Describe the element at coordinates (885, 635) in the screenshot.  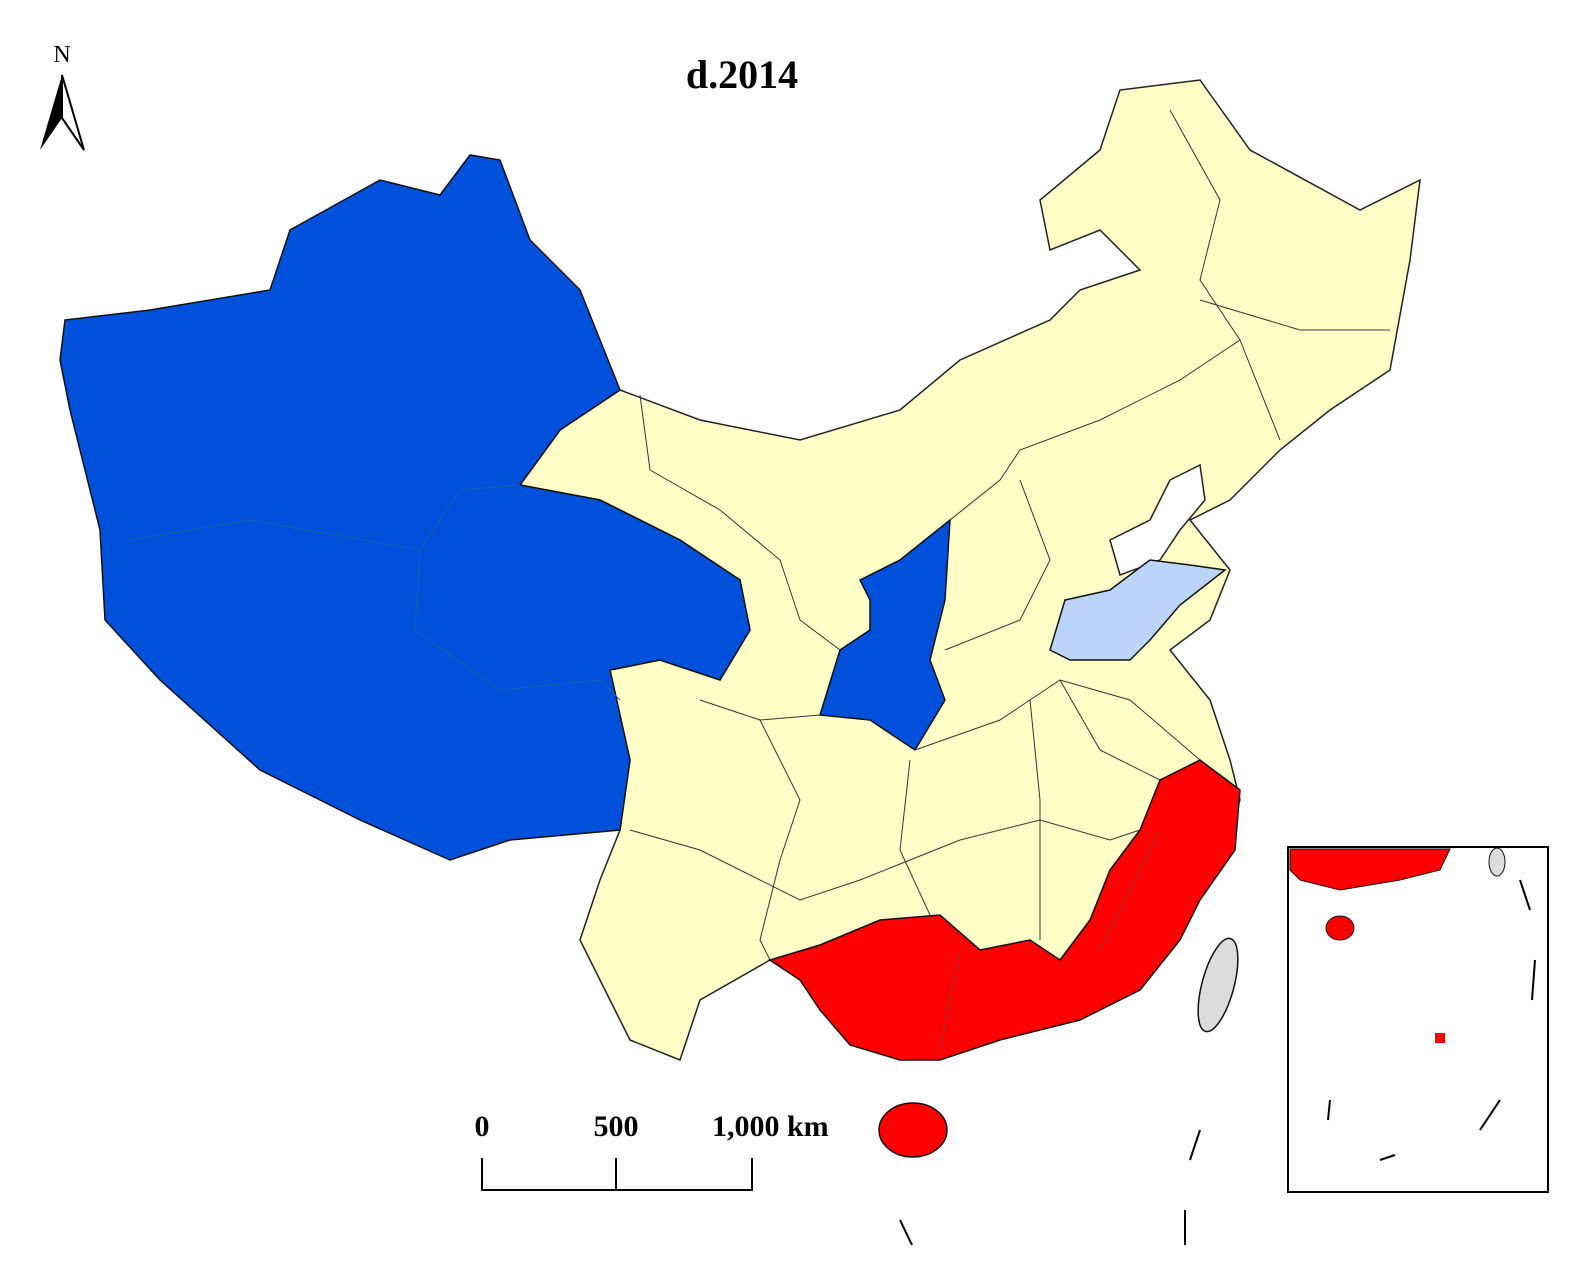
I see `region-blue-central` at that location.